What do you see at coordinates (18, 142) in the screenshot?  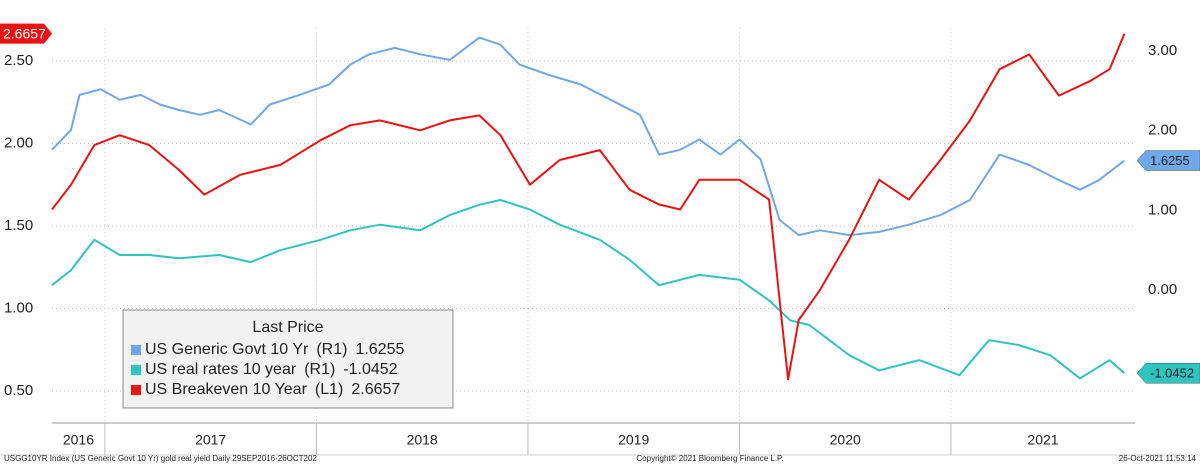 I see `y-tick-label: 2.00` at bounding box center [18, 142].